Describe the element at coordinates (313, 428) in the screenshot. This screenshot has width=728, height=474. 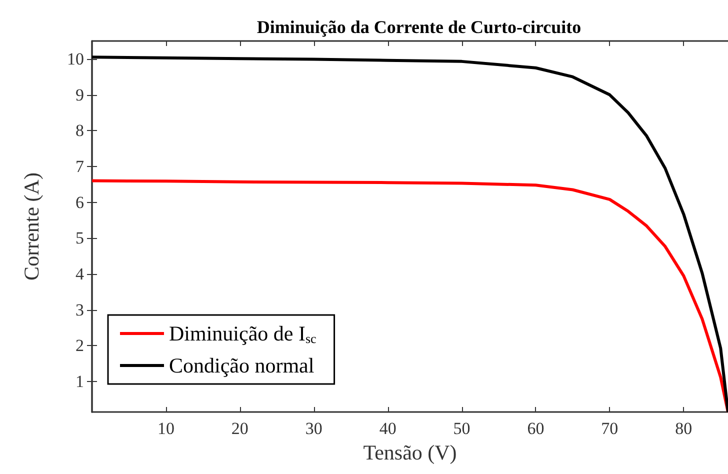
I see `x-tick-label: 30` at that location.